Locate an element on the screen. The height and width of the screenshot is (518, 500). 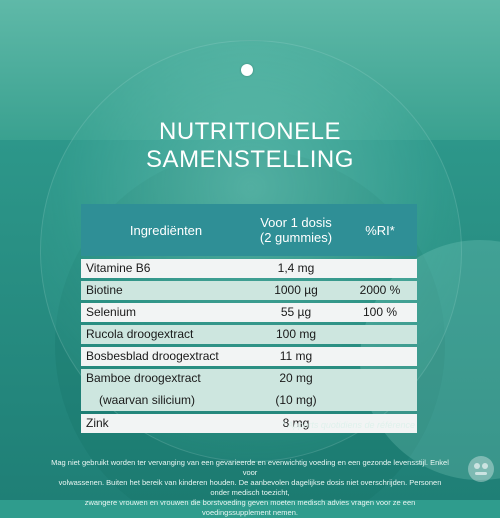
table-row: Selenium 55 µg 100 % is located at coordinates (249, 312).